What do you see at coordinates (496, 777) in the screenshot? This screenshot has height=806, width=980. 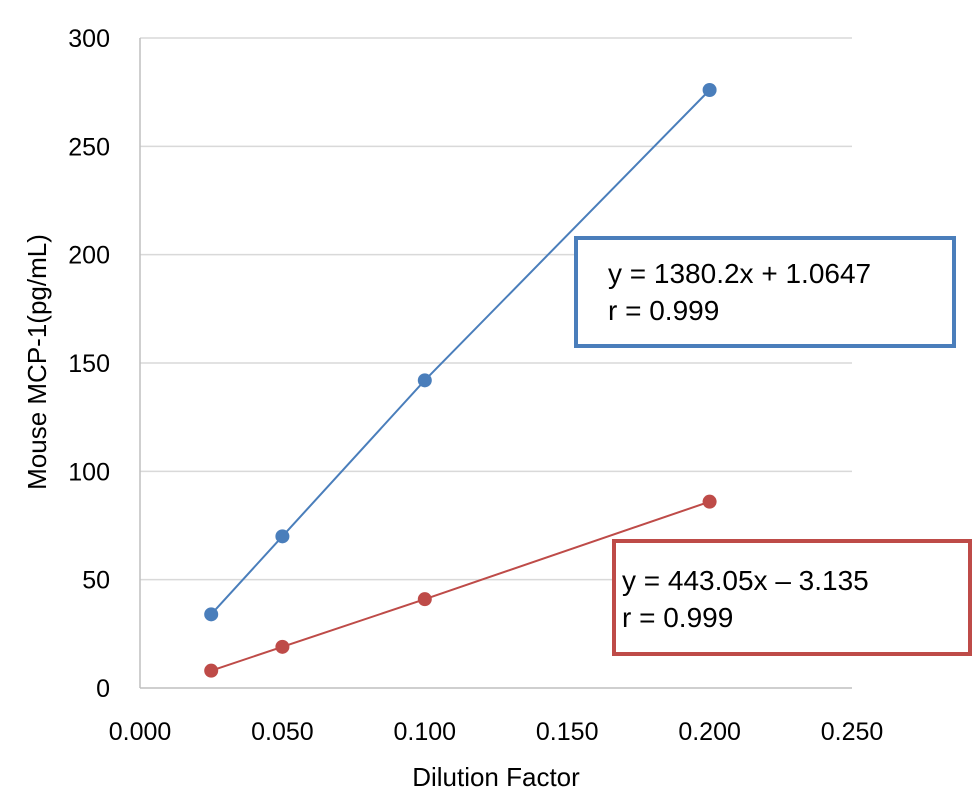 I see `x-axis-title: Dilution Factor` at bounding box center [496, 777].